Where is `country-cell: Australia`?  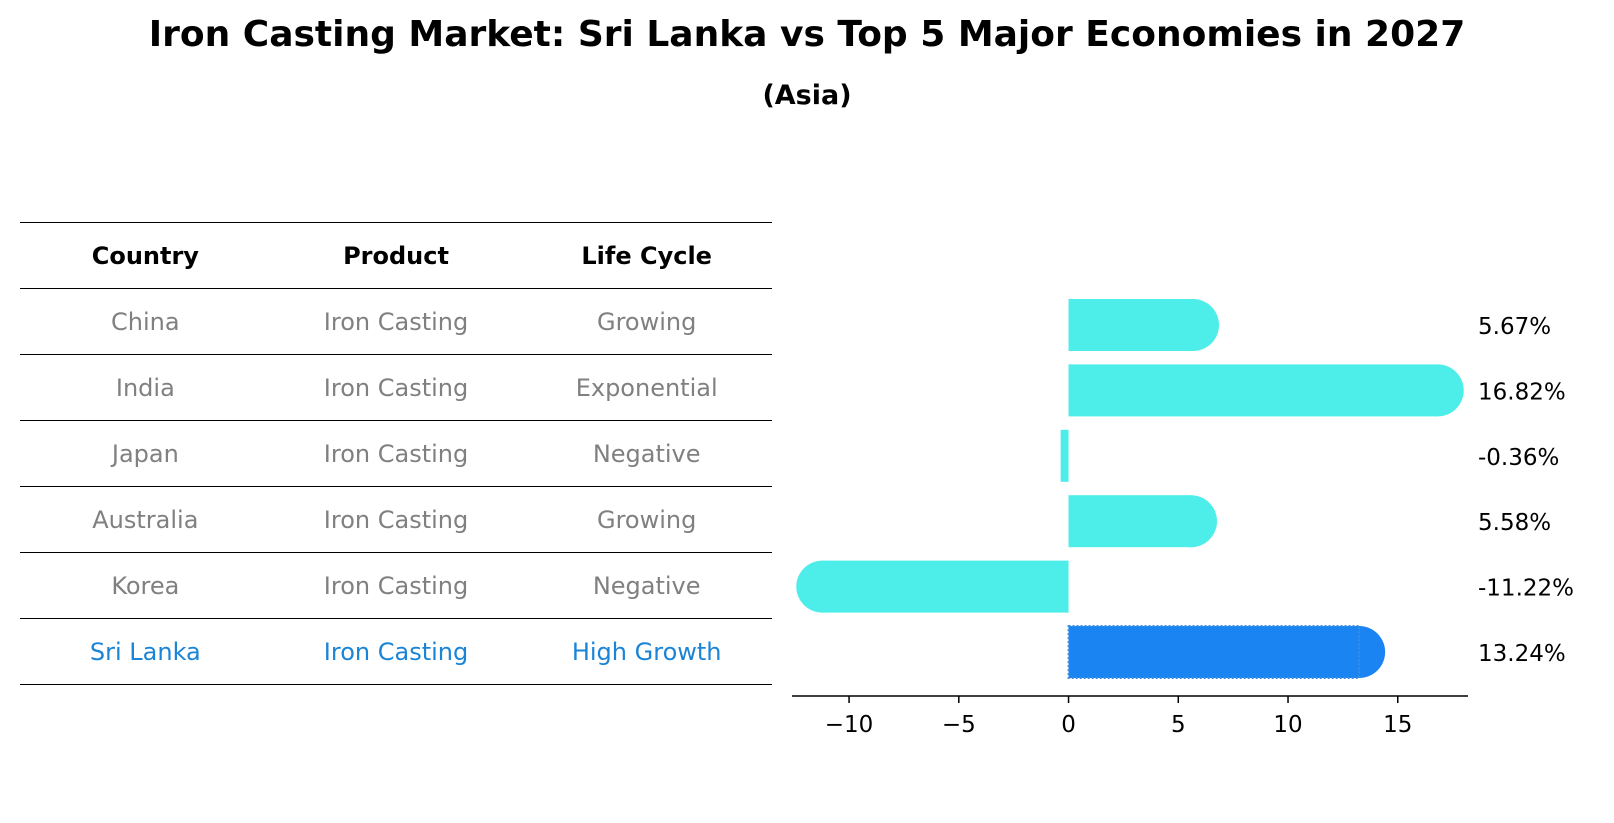
country-cell: Australia is located at coordinates (145, 519).